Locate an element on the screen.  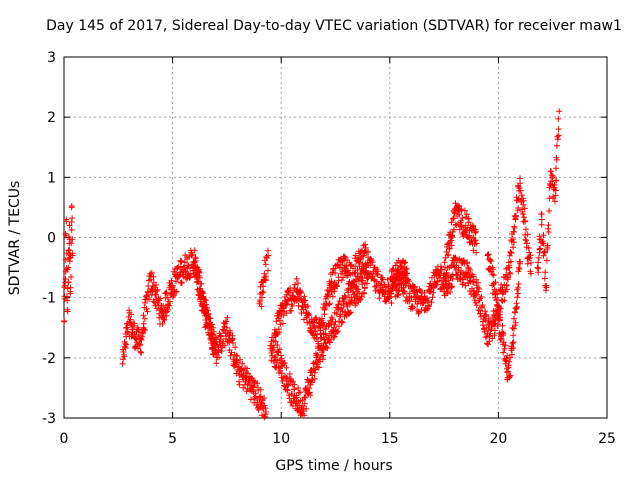
x-tick-label: 10 is located at coordinates (281, 439).